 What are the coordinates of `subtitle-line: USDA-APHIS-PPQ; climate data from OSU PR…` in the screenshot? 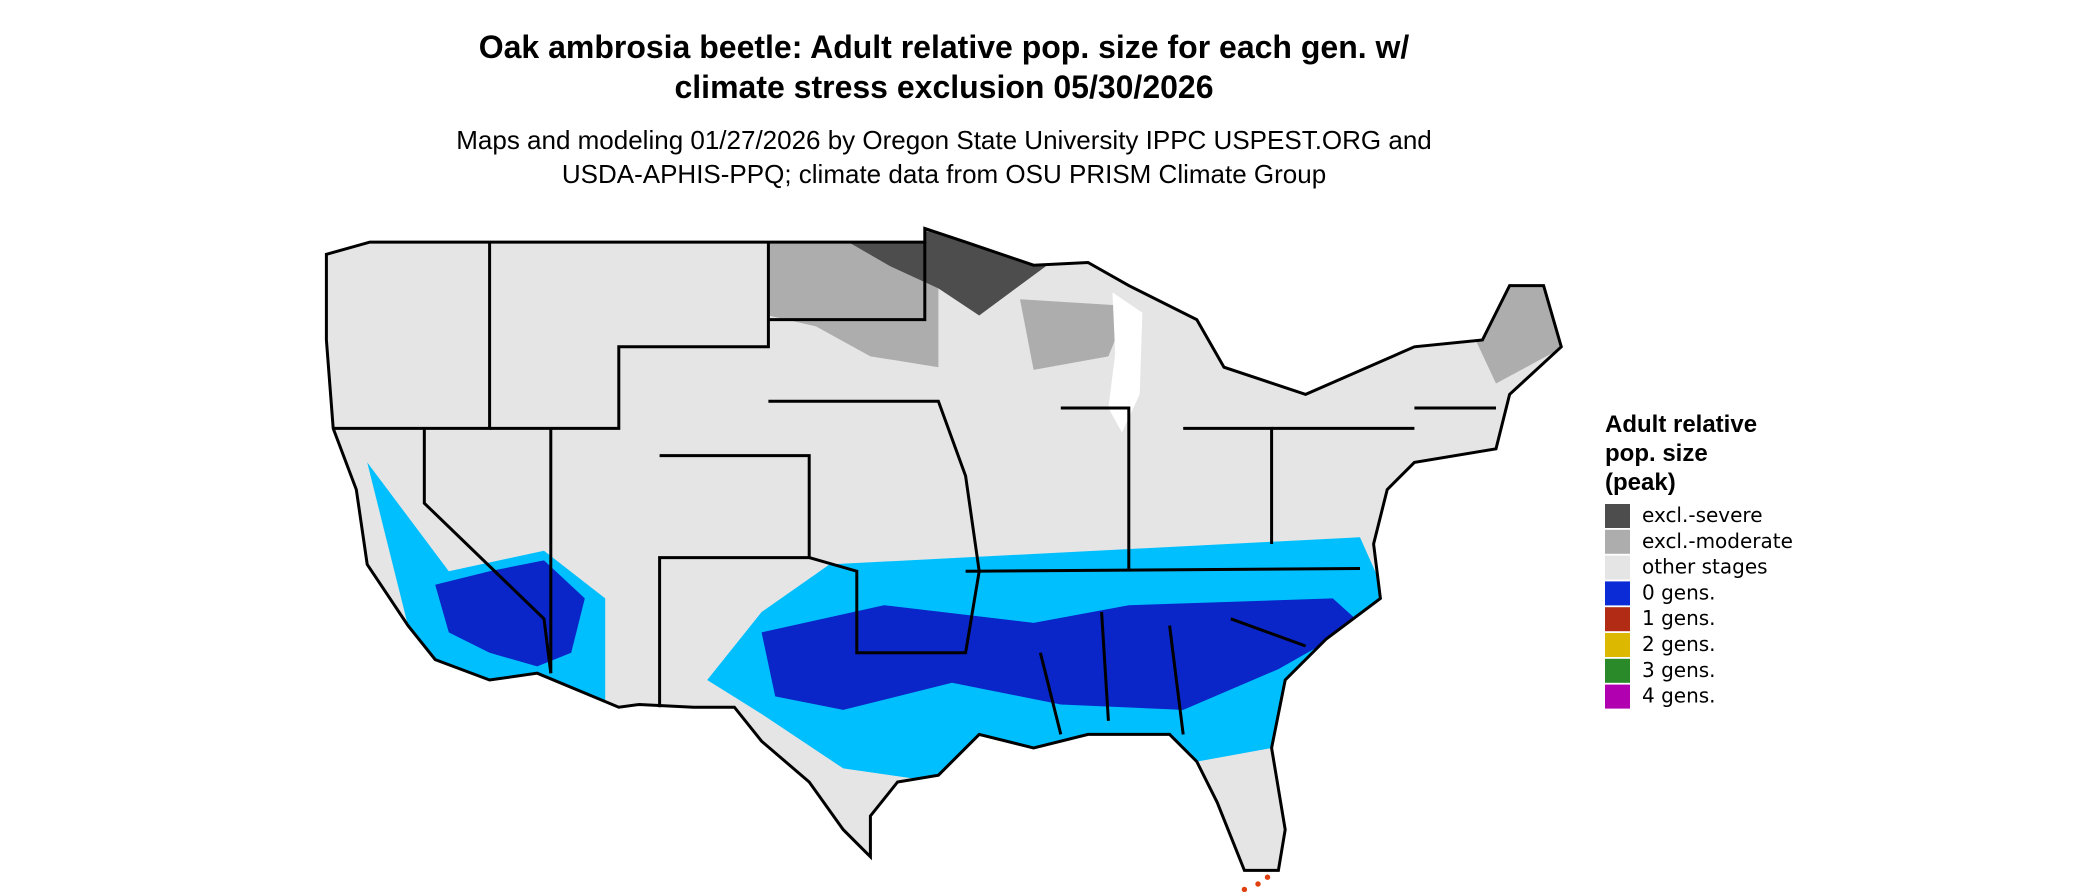 It's located at (944, 174).